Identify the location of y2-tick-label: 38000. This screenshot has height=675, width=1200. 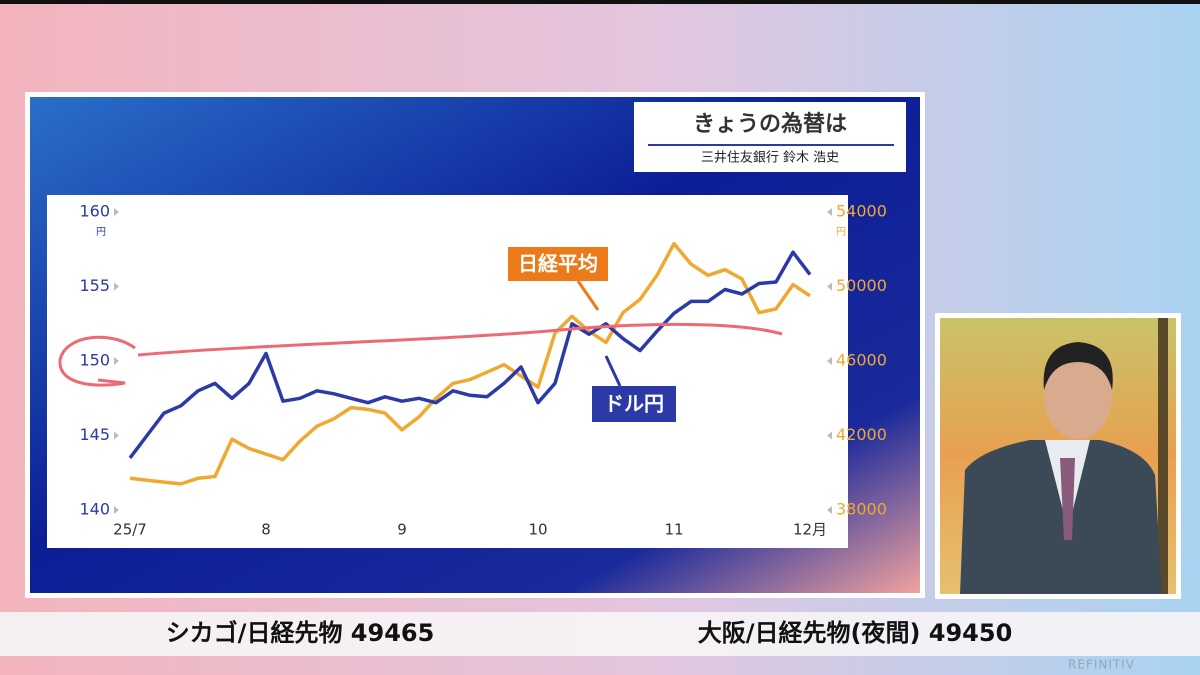
(861, 509).